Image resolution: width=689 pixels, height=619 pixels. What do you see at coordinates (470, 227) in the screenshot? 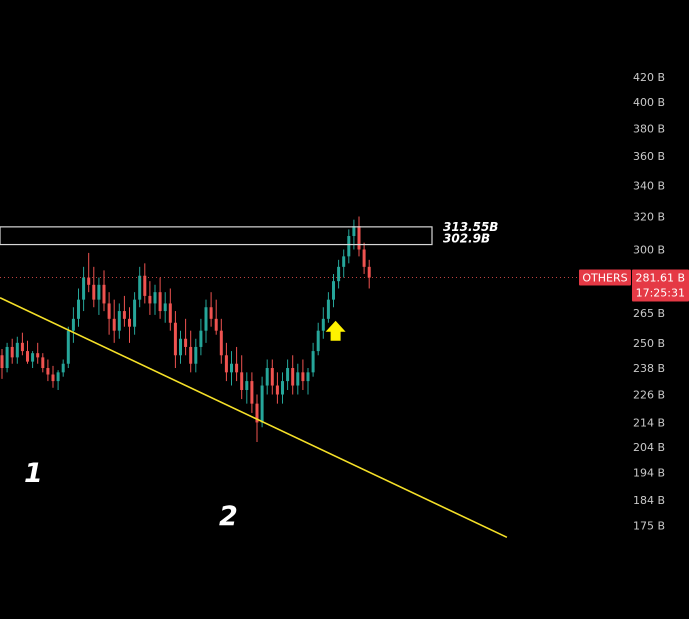
I see `zone-top-label: 313.55B` at bounding box center [470, 227].